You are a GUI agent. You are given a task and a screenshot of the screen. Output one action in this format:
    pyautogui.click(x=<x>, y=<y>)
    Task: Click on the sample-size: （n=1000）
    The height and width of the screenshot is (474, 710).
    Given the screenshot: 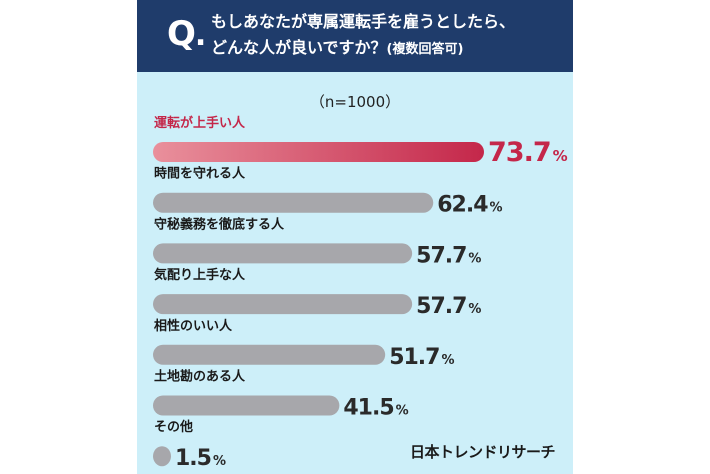 What is the action you would take?
    pyautogui.click(x=355, y=102)
    